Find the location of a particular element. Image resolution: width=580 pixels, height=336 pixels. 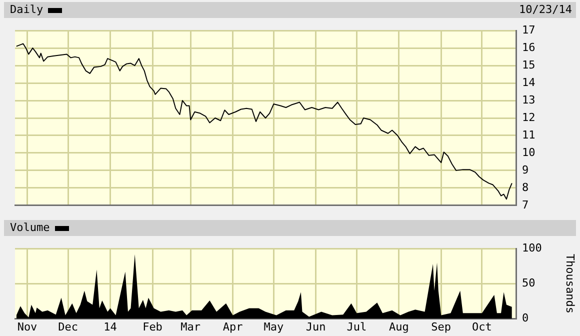

x-tick-label: Jun is located at coordinates (316, 327).